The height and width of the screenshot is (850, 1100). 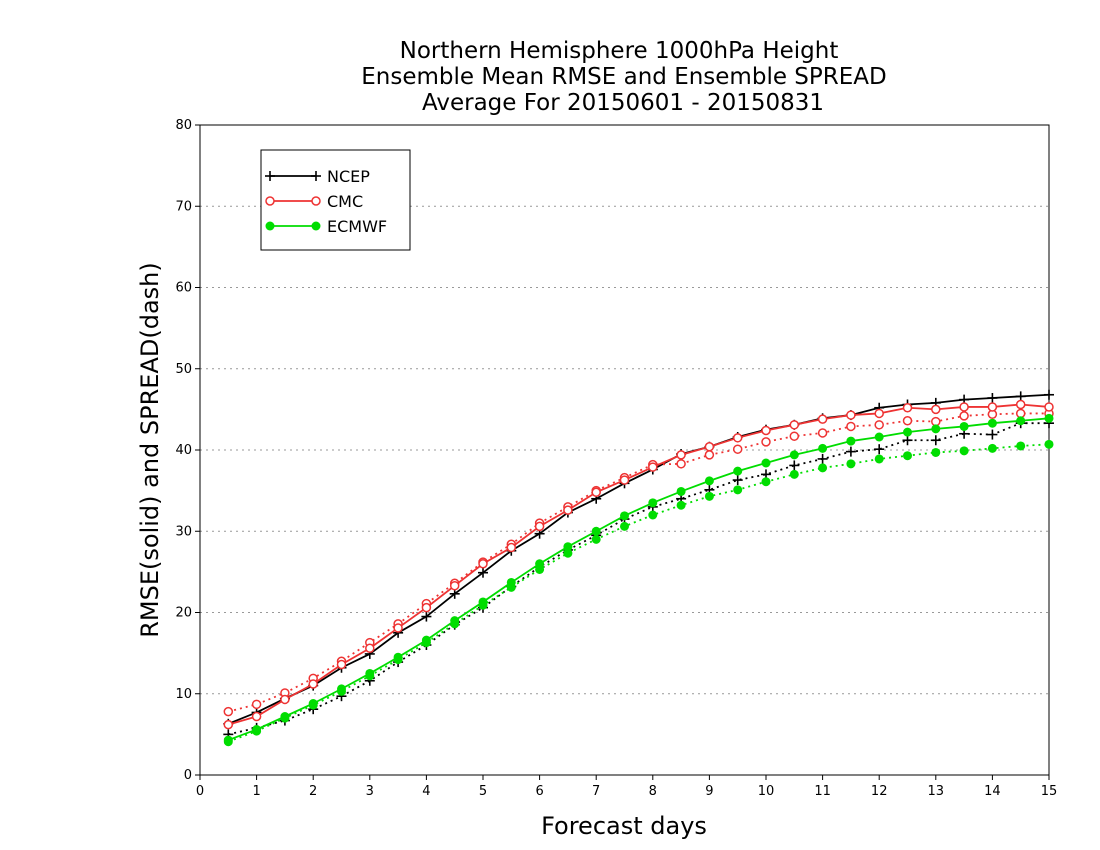 What do you see at coordinates (1049, 791) in the screenshot?
I see `x-tick-label: 15` at bounding box center [1049, 791].